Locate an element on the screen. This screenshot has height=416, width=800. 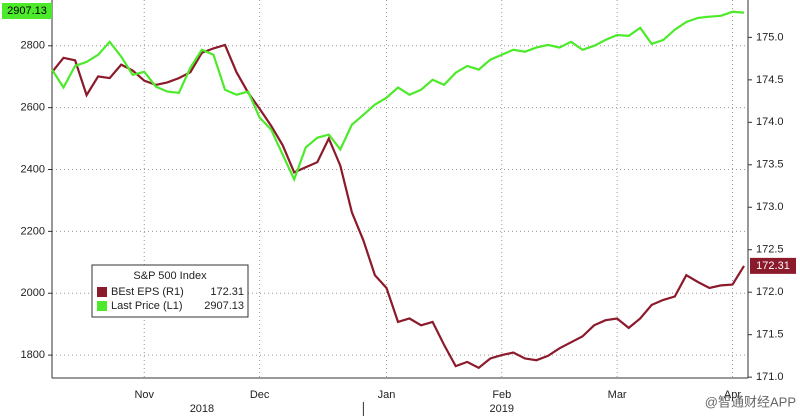
x-tick-label: Nov is located at coordinates (144, 395).